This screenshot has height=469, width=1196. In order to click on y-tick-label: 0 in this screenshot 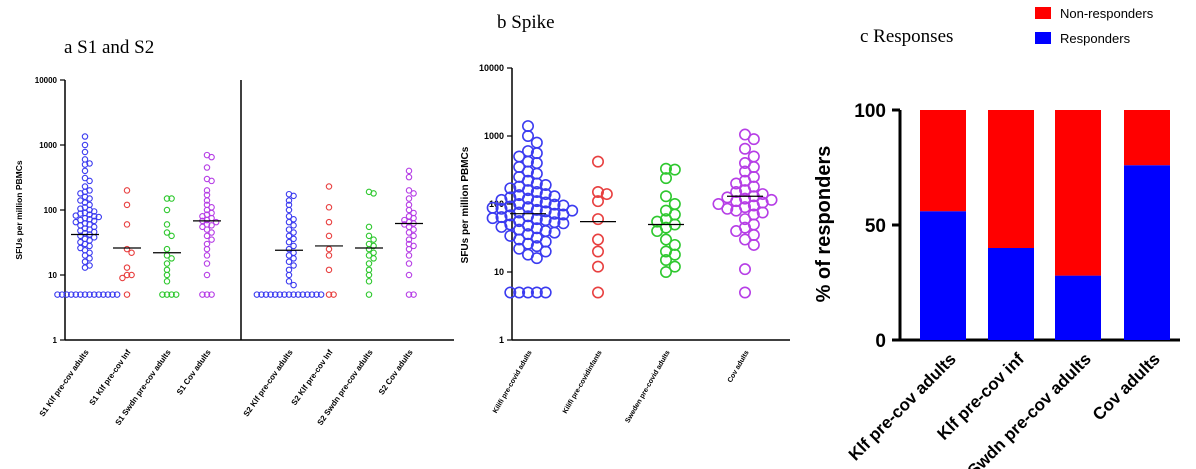, I will do `click(880, 341)`.